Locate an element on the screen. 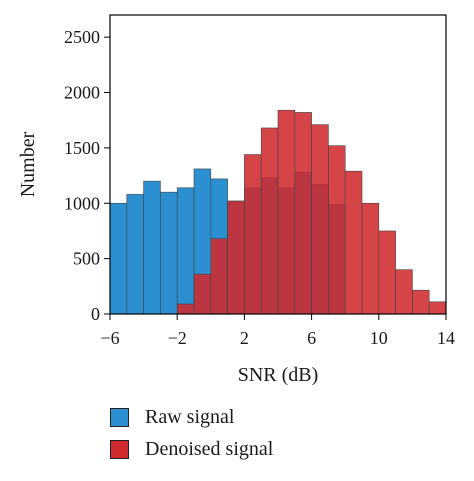 Image resolution: width=474 pixels, height=481 pixels. legend: Raw signal Denoised signal is located at coordinates (191, 435).